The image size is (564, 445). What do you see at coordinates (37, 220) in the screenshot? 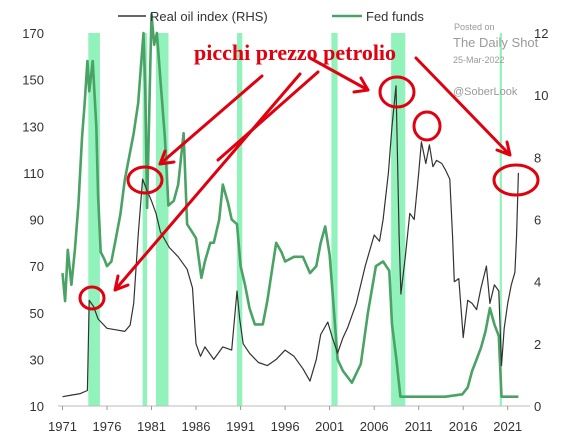
I see `y-left-tick-label: 90` at bounding box center [37, 220].